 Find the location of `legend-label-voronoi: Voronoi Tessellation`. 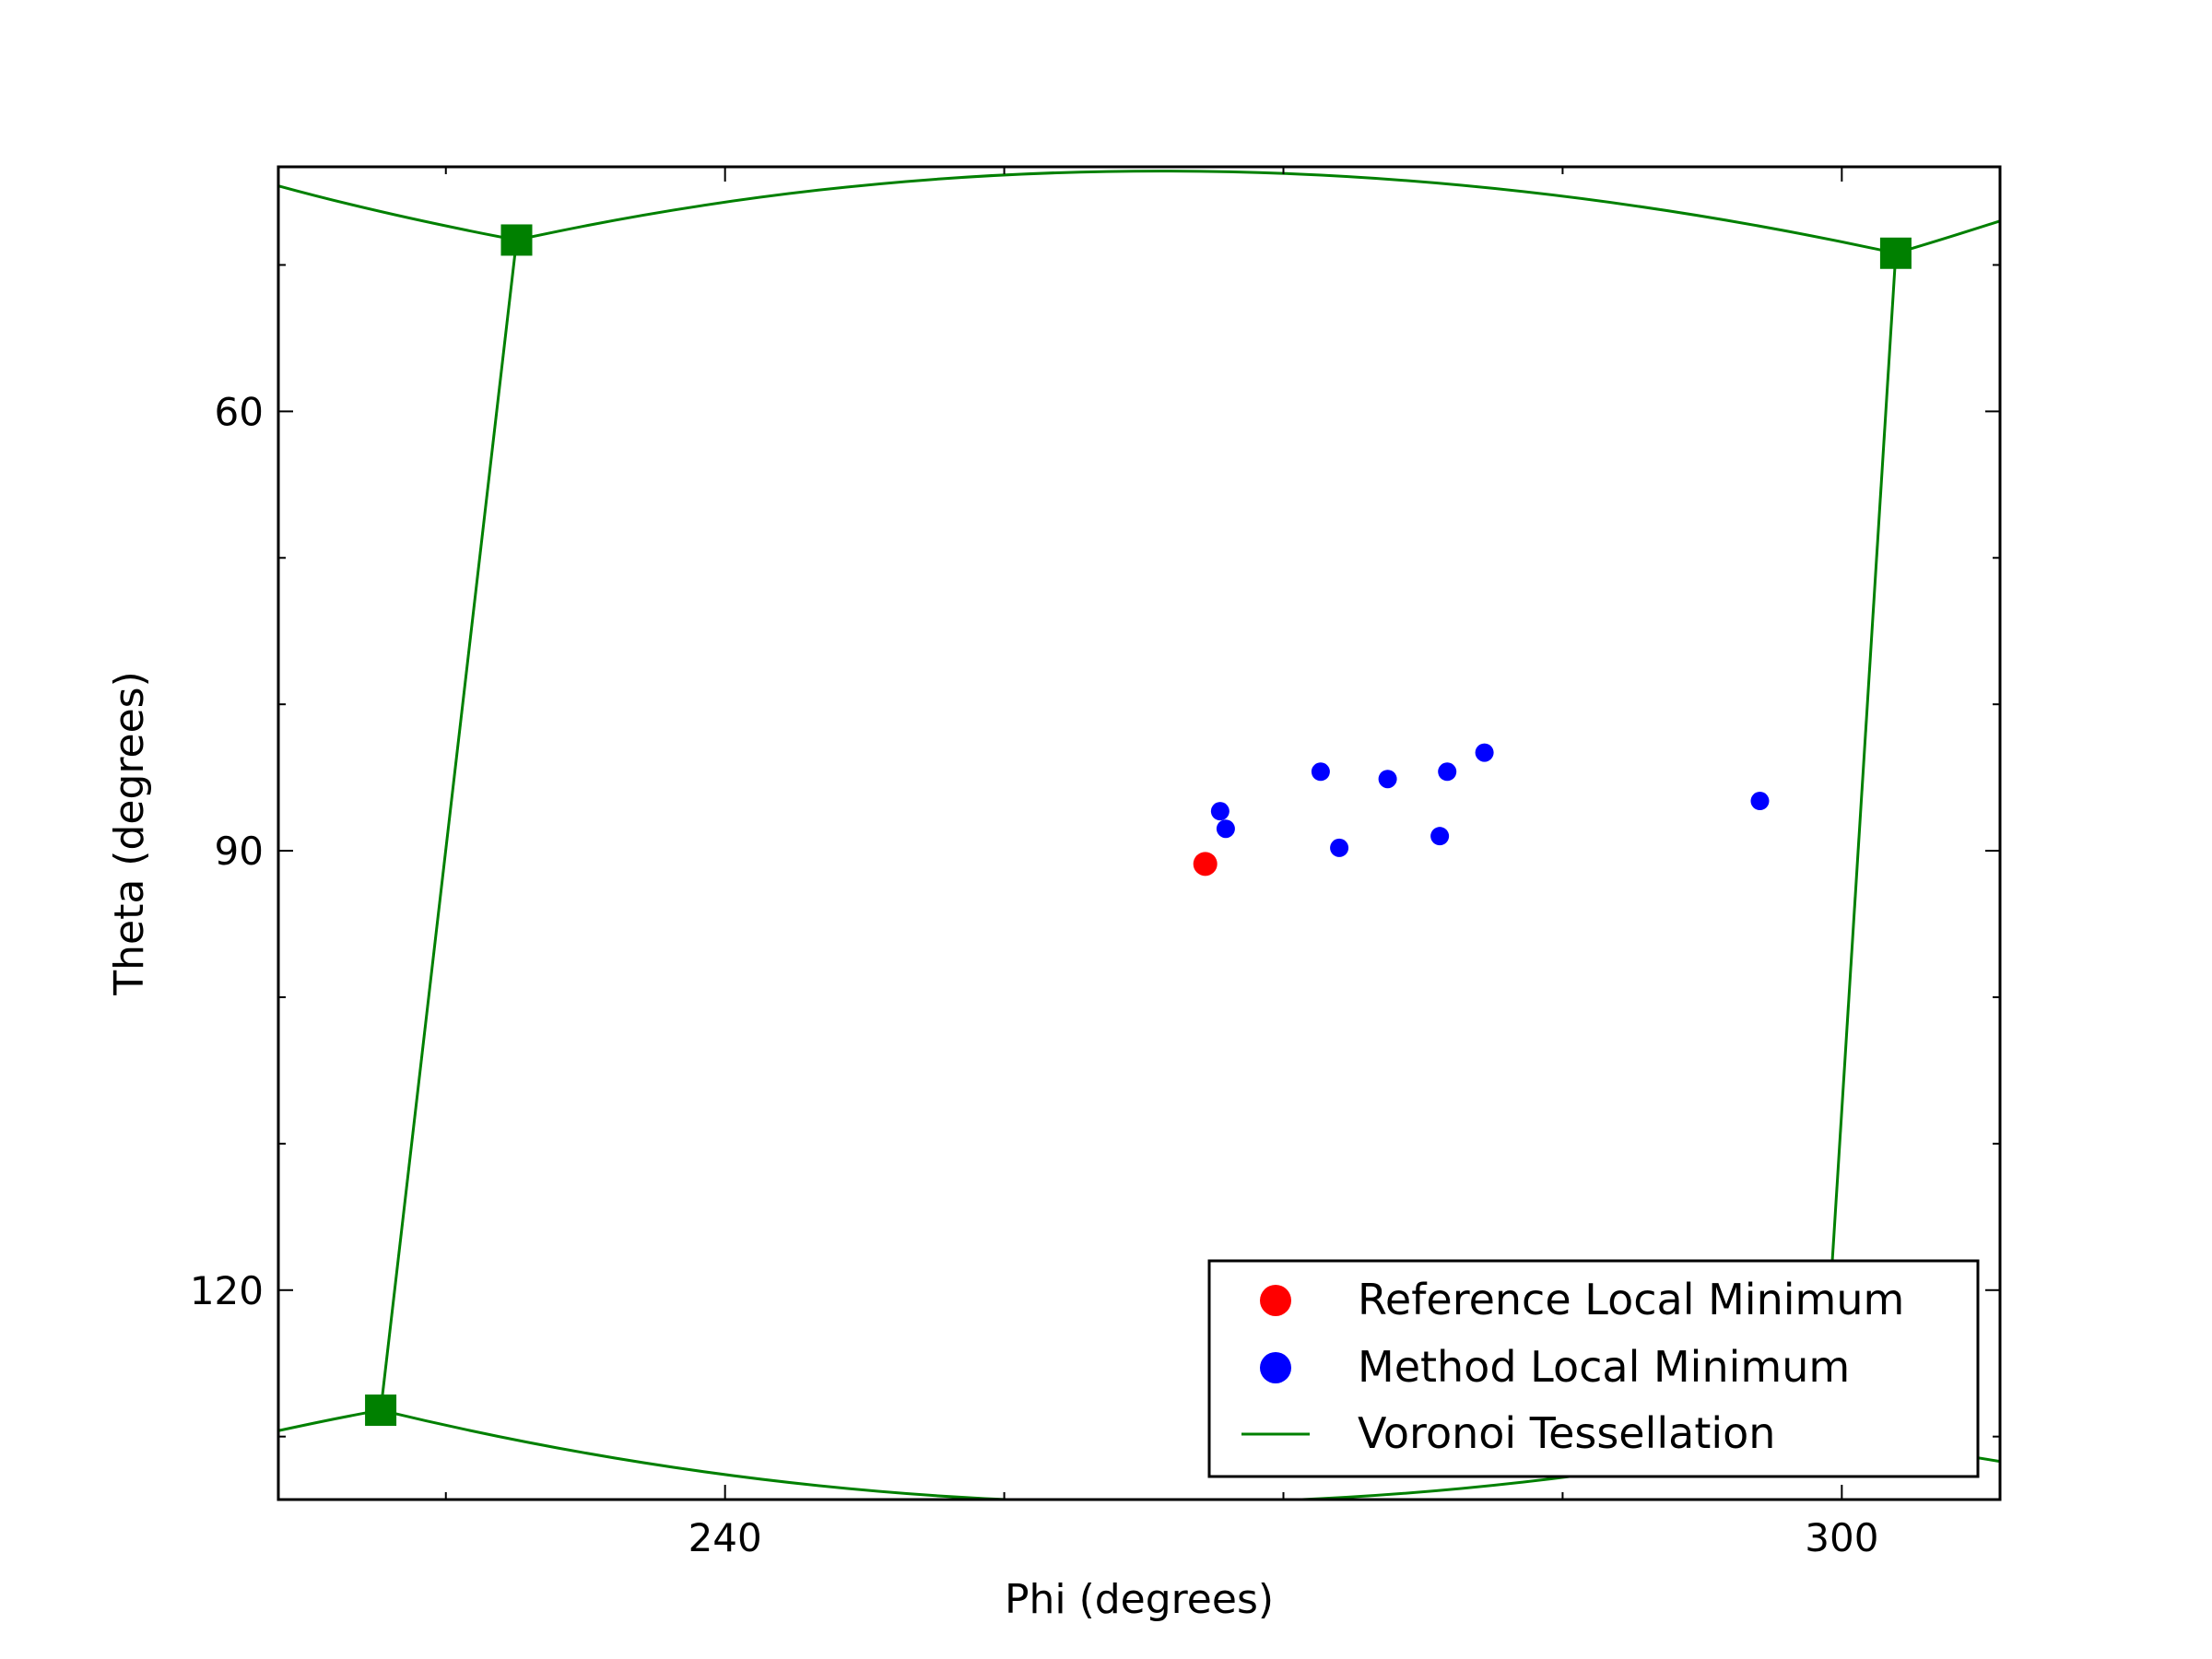

legend-label-voronoi: Voronoi Tessellation is located at coordinates (1566, 1433).